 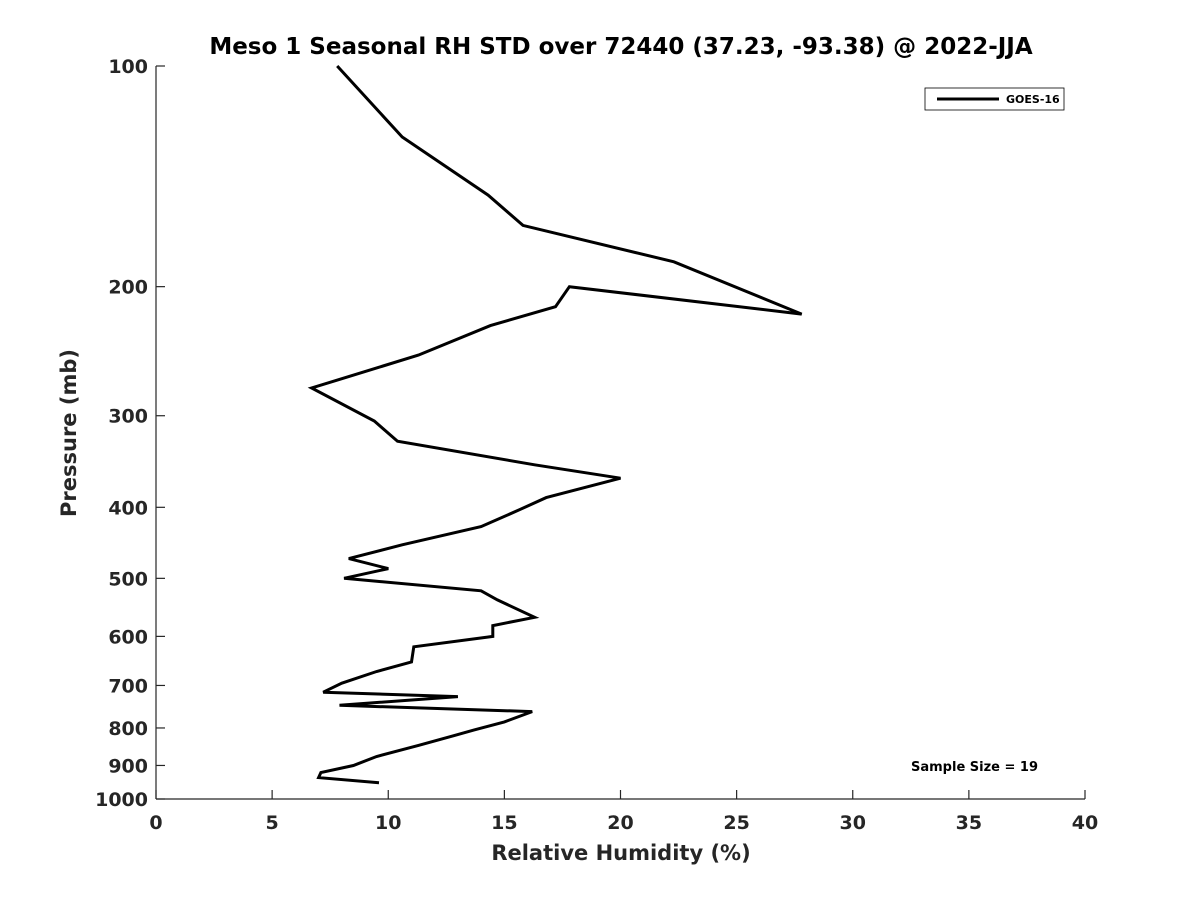 What do you see at coordinates (620, 823) in the screenshot?
I see `x-tick-label: 20` at bounding box center [620, 823].